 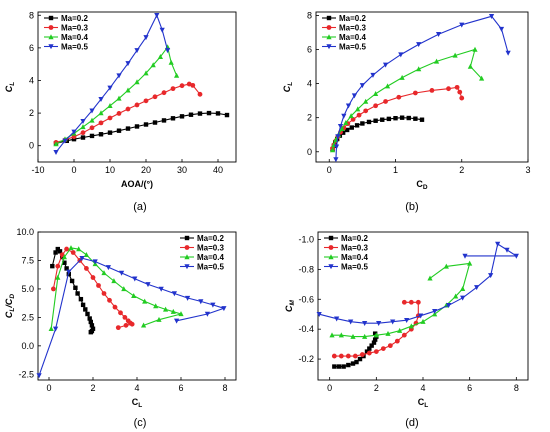 What do you see at coordinates (411, 207) in the screenshot?
I see `caption-b: (b)` at bounding box center [411, 207].